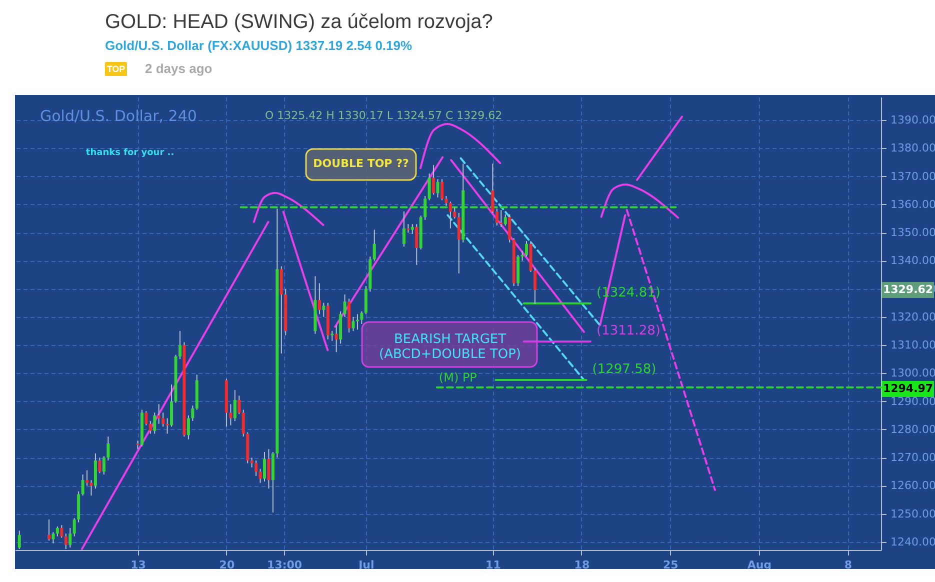  I want to click on x-tick-label: 11, so click(493, 565).